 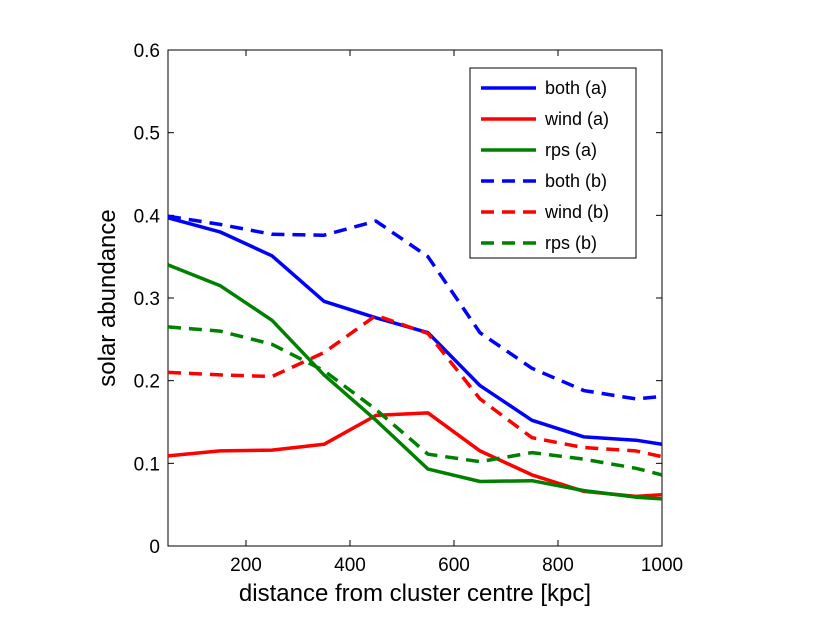 I want to click on series-line-wind-b, so click(x=415, y=386).